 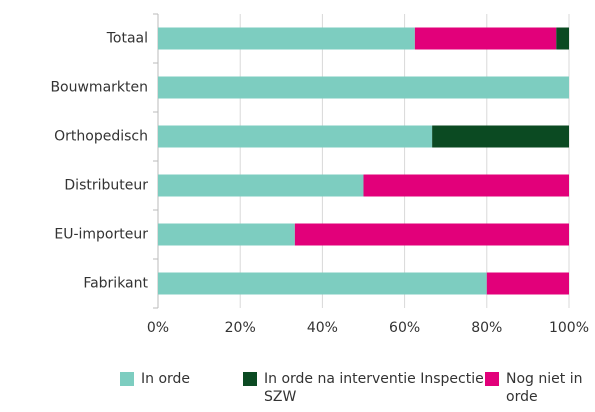 What do you see at coordinates (486, 328) in the screenshot?
I see `x-tick-label: 80%` at bounding box center [486, 328].